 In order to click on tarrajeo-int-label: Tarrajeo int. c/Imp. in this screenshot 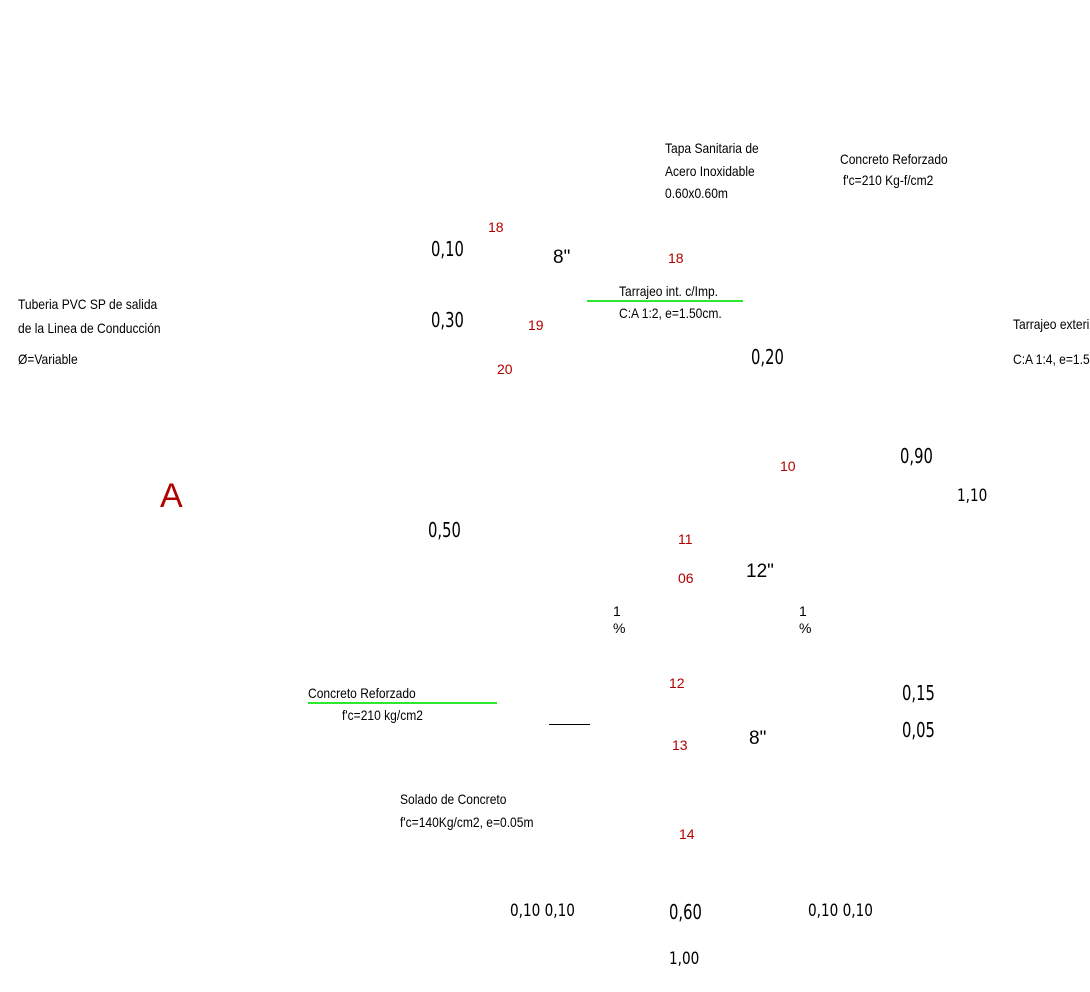, I will do `click(669, 291)`.